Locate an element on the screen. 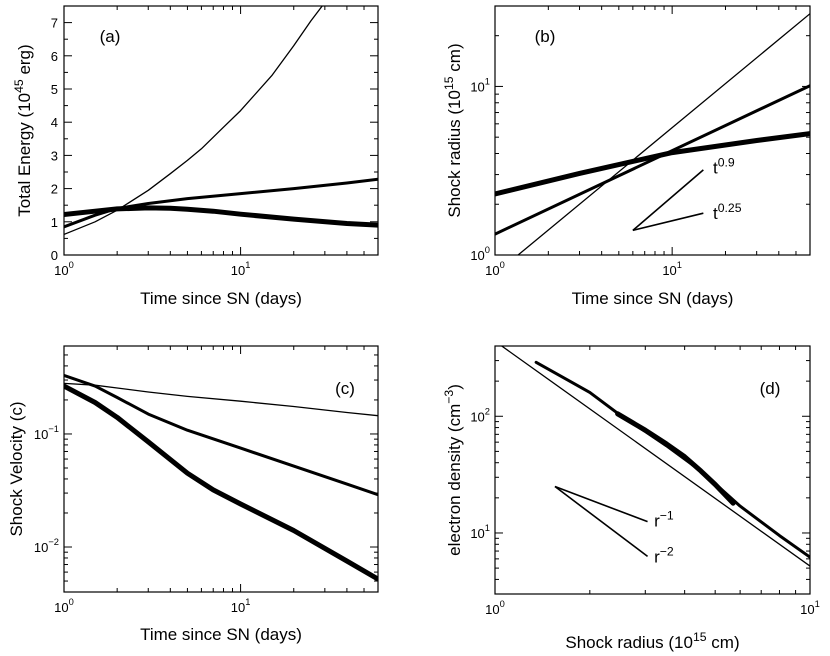  y-tick-label: 10⁻¹ is located at coordinates (46, 433).